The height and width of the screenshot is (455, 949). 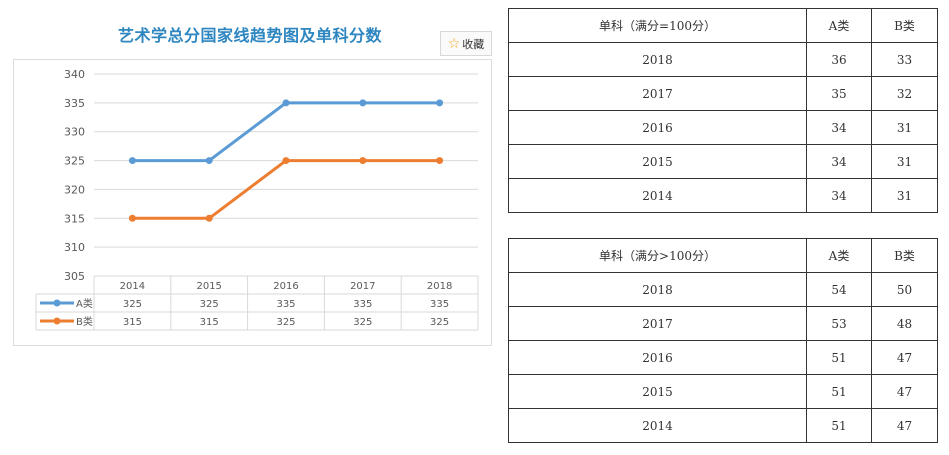 What do you see at coordinates (74, 189) in the screenshot?
I see `y-tick-label: 320` at bounding box center [74, 189].